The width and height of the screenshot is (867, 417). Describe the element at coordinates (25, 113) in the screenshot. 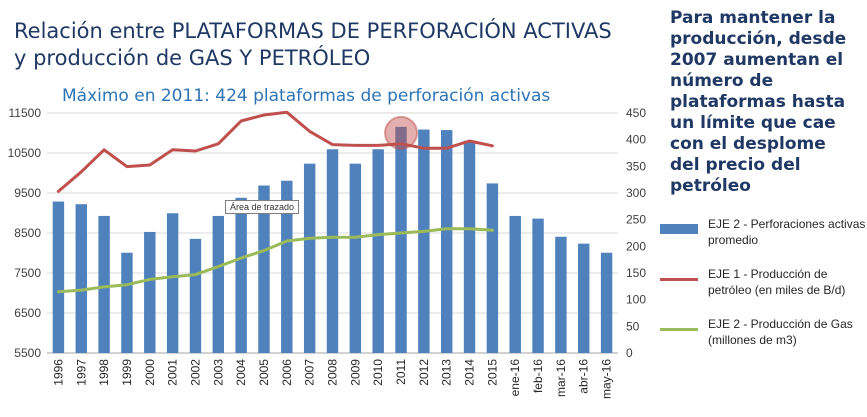

I see `left-axis-tick-label: 11500` at that location.